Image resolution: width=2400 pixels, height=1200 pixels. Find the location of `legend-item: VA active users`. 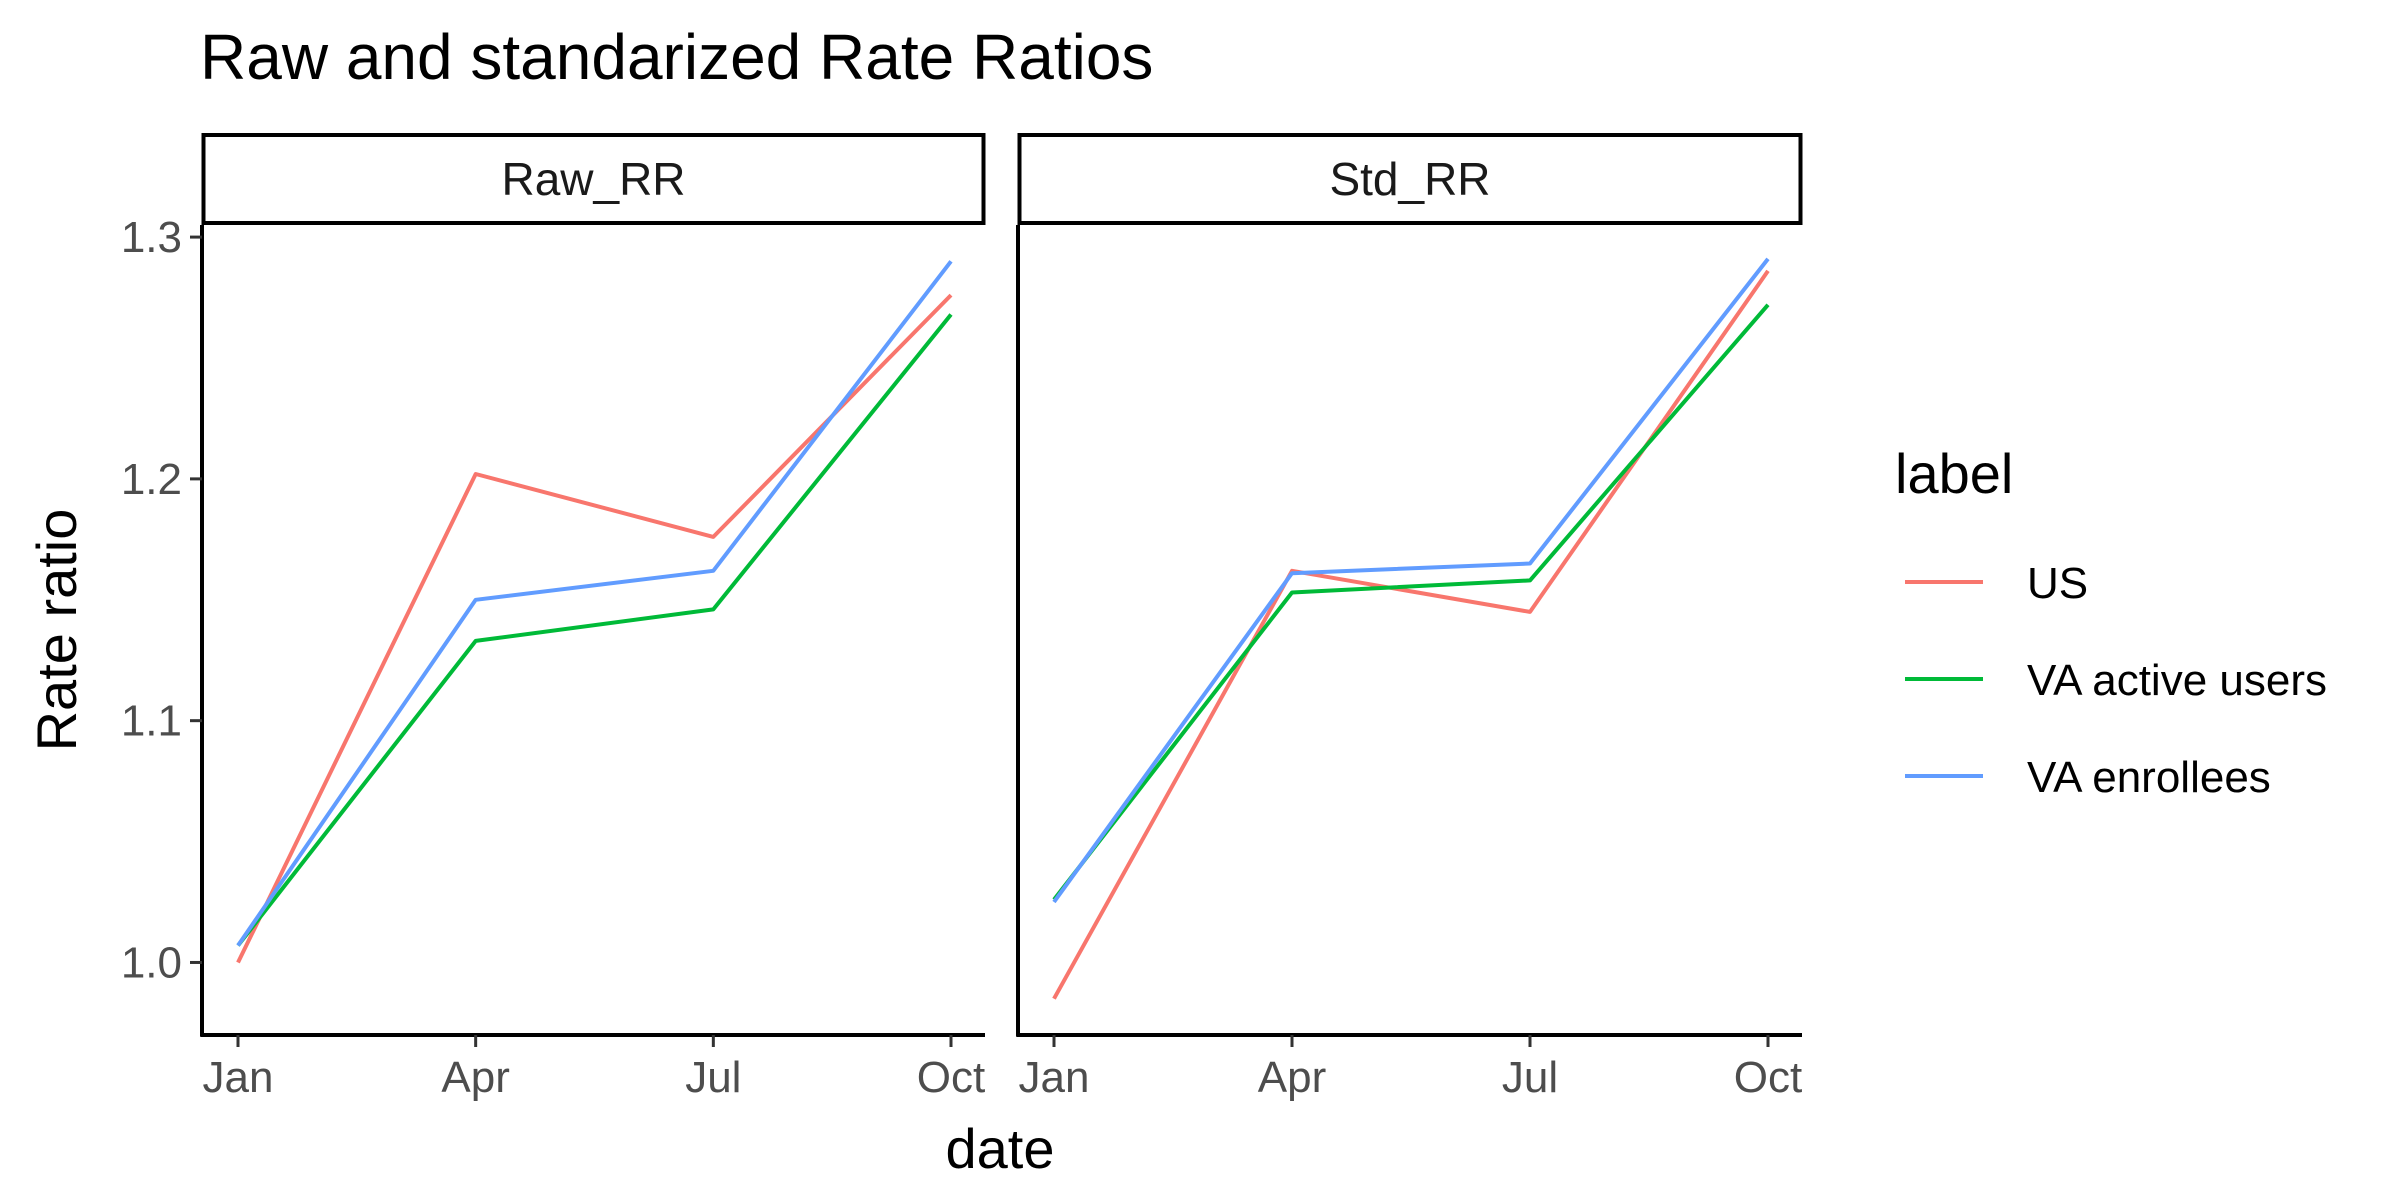

legend-item: VA active users is located at coordinates (2116, 680).